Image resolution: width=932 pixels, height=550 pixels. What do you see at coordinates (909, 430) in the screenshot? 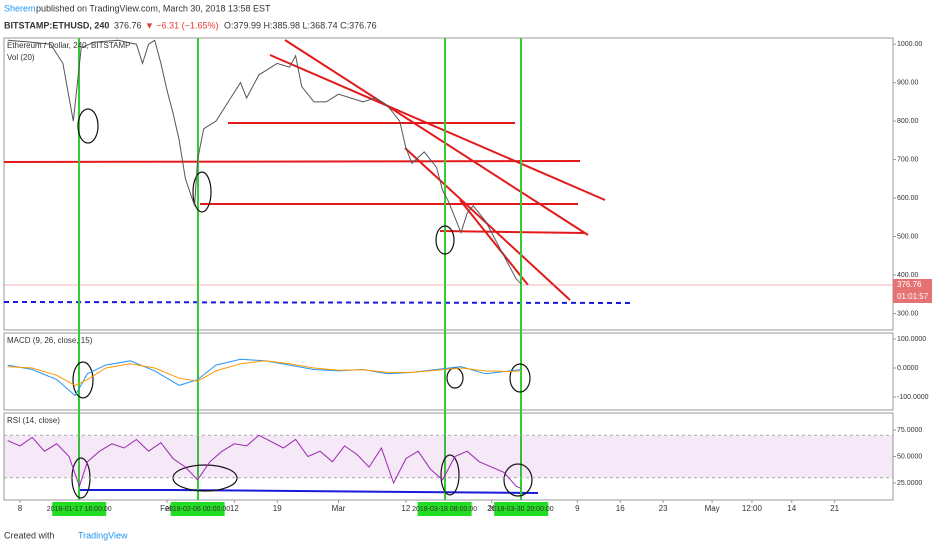
I see `y-tick-label: 75.0000` at bounding box center [909, 430].